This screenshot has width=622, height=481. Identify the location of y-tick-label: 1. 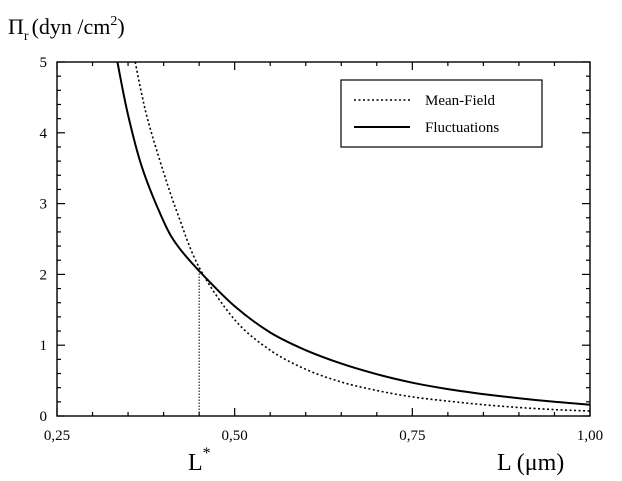
(44, 346).